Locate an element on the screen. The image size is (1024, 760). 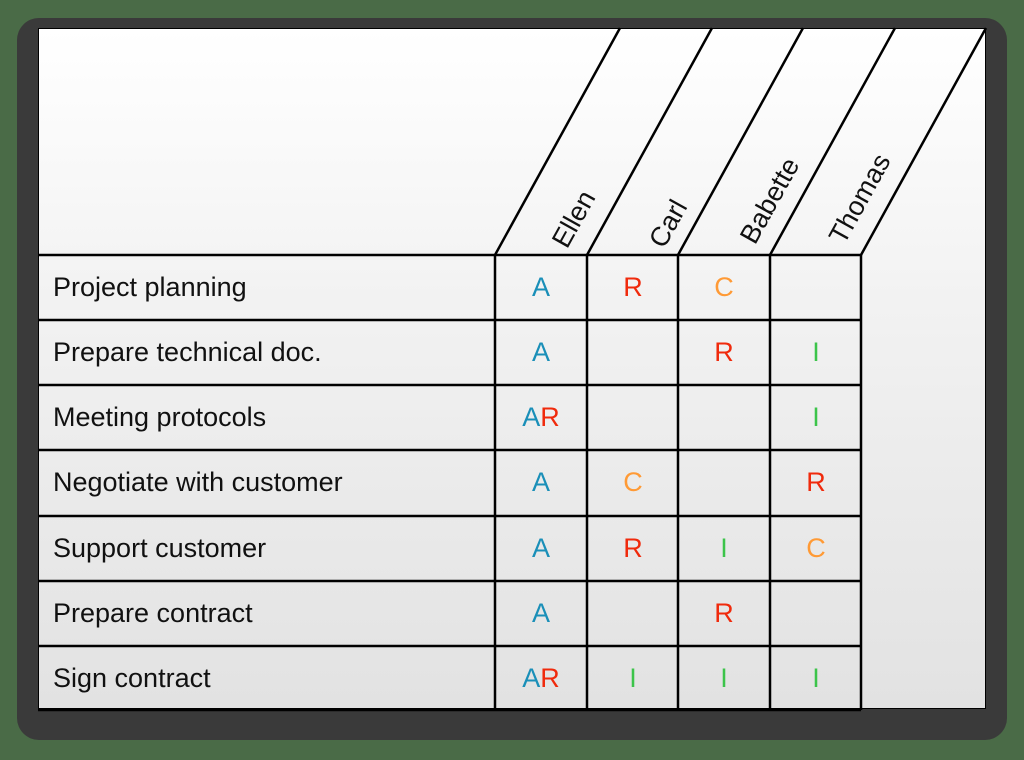
task-label: Prepare technical doc. is located at coordinates (187, 352).